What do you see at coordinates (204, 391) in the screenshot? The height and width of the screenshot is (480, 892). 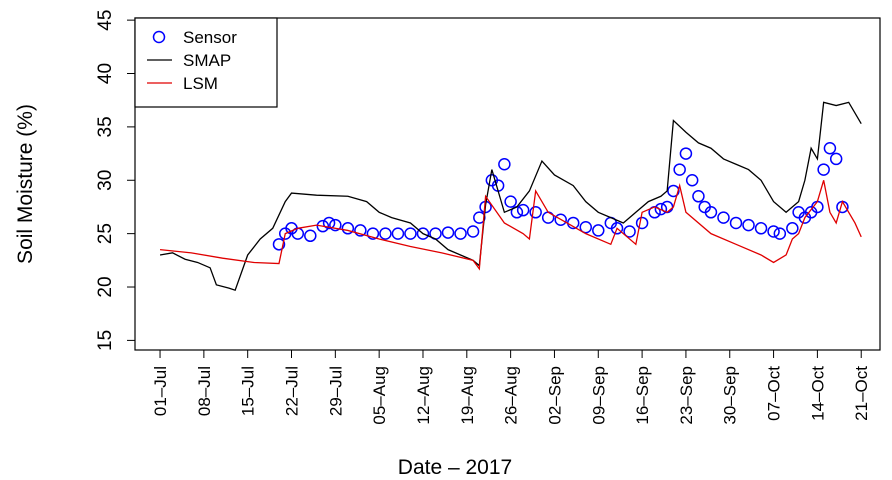 I see `x-tick-label: 08–Jul` at bounding box center [204, 391].